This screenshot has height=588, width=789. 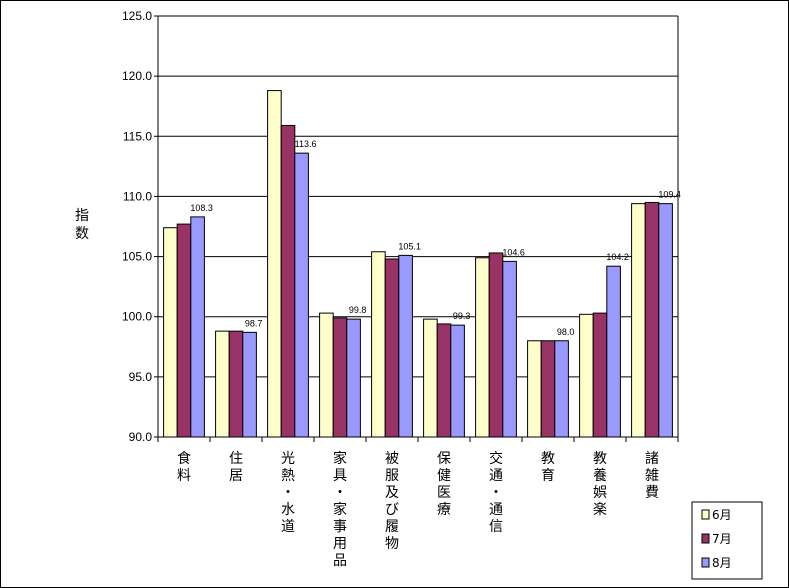 What do you see at coordinates (600, 510) in the screenshot?
I see `x-tick-label-char: 楽` at bounding box center [600, 510].